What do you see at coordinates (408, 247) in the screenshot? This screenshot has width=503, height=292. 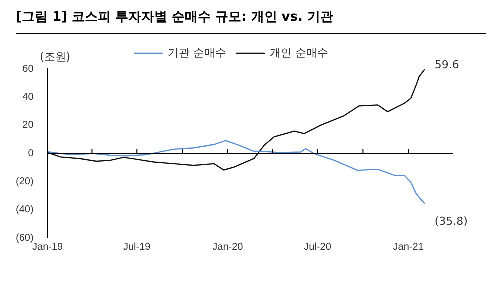 I see `x-tick-label: Jan-21` at bounding box center [408, 247].